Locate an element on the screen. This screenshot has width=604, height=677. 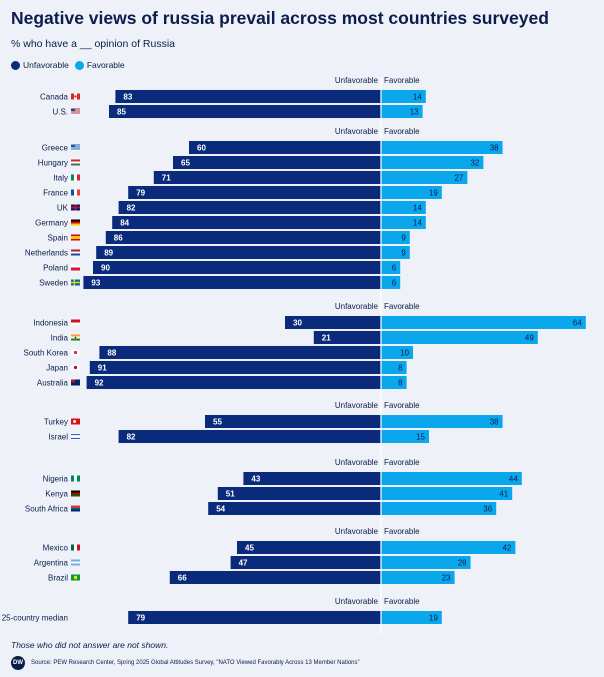
legend: Unfavorable Favorable is located at coordinates (68, 65).